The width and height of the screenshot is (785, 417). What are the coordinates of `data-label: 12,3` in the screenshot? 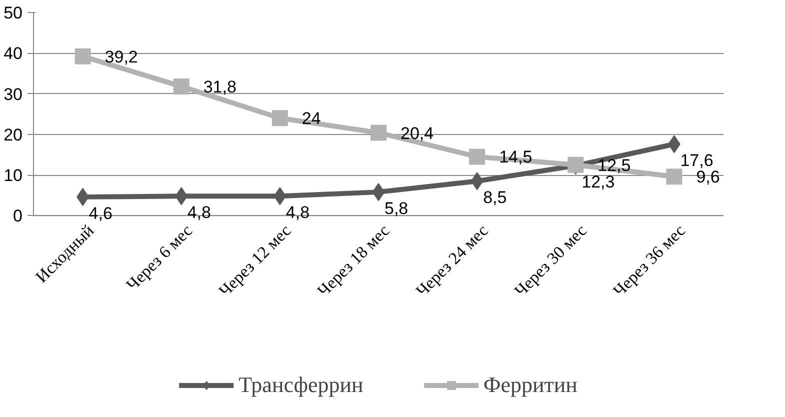 It's located at (598, 182).